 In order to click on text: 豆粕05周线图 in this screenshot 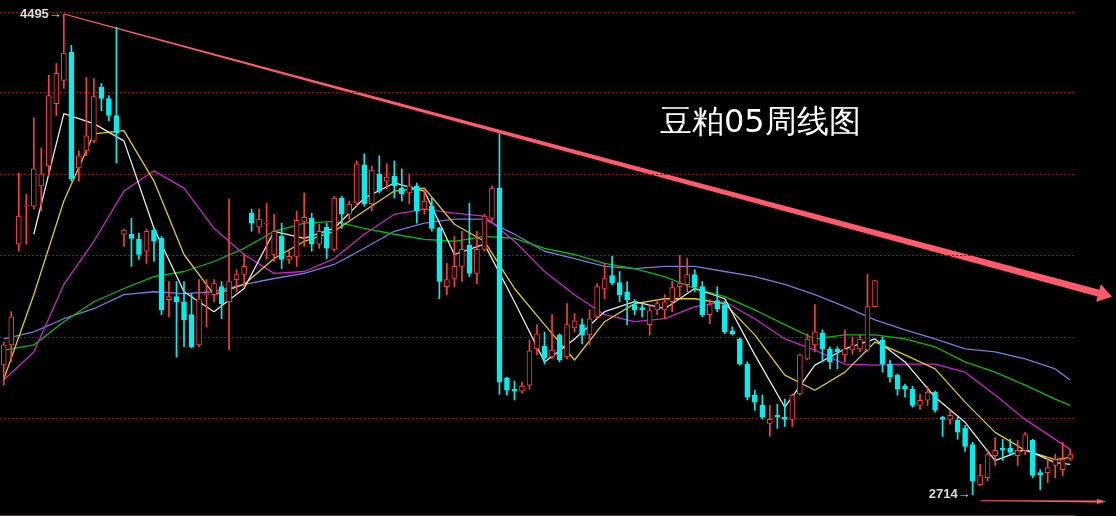, I will do `click(760, 121)`.